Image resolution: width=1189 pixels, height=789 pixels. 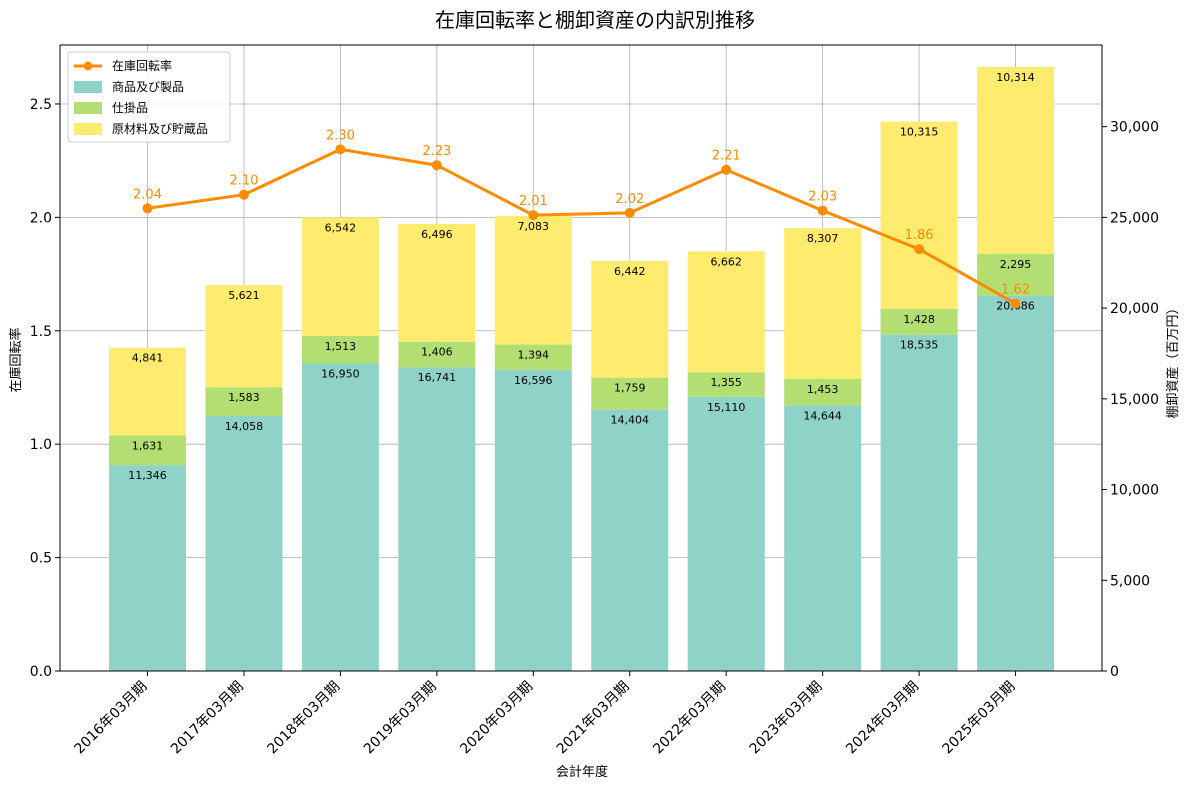 What do you see at coordinates (340, 373) in the screenshot?
I see `bar-value-label: 16,950` at bounding box center [340, 373].